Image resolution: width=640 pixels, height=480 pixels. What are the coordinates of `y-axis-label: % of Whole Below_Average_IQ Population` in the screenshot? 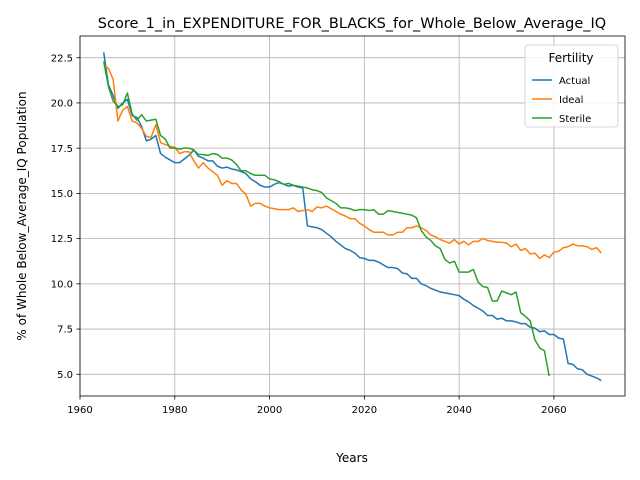 It's located at (22, 215).